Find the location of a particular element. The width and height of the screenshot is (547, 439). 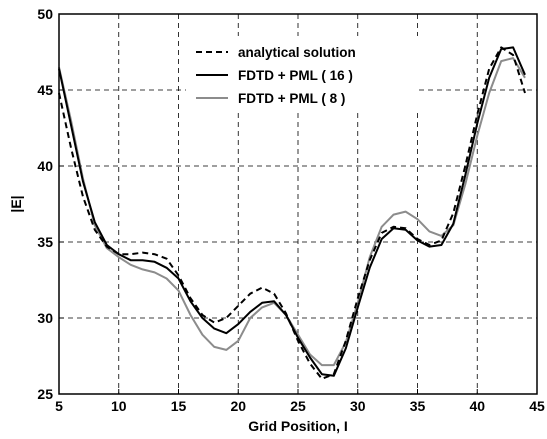

y-tick-label: 35 is located at coordinates (45, 242).